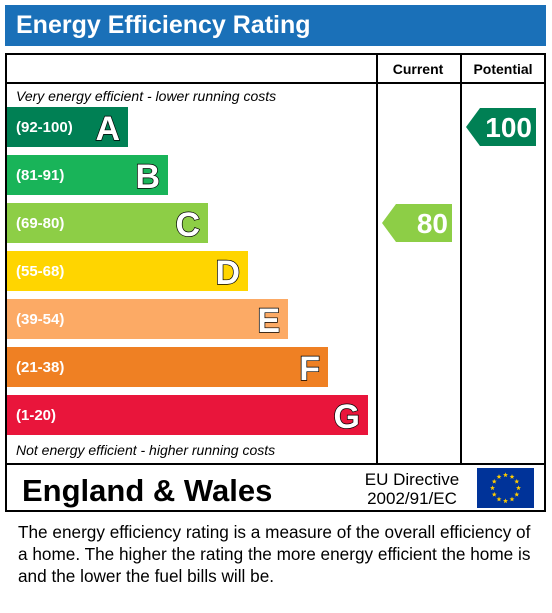  I want to click on directive-line-2: 2002/91/EC, so click(412, 498).